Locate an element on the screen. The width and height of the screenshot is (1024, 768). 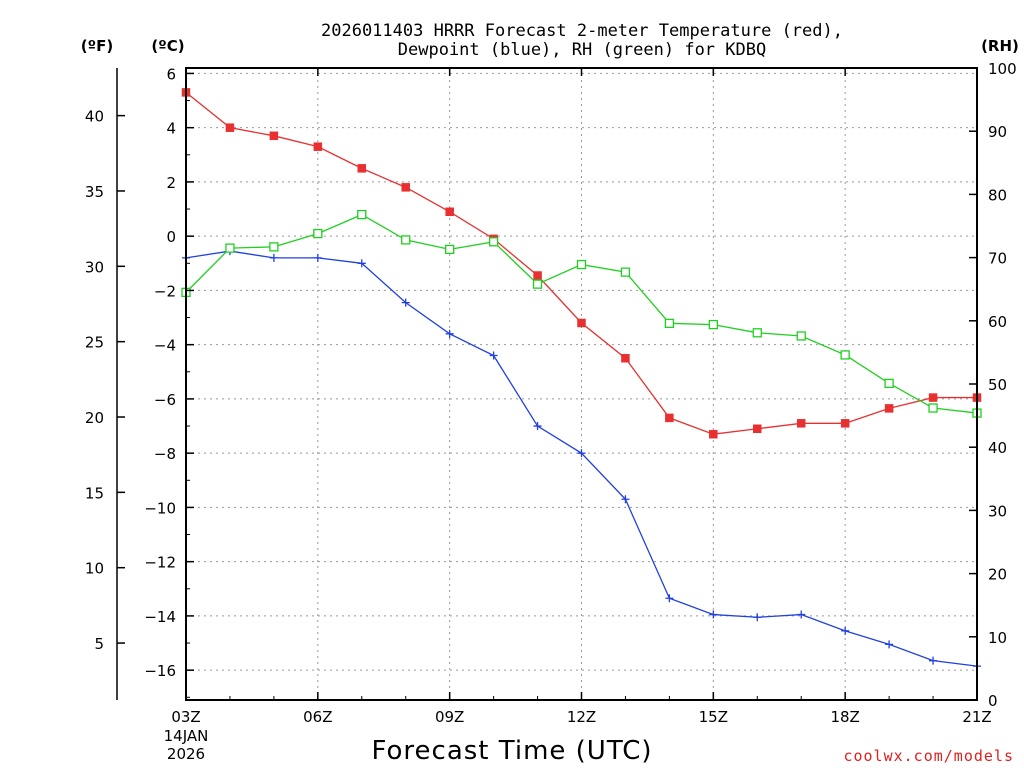
x-tick-label: 09Z is located at coordinates (449, 717).